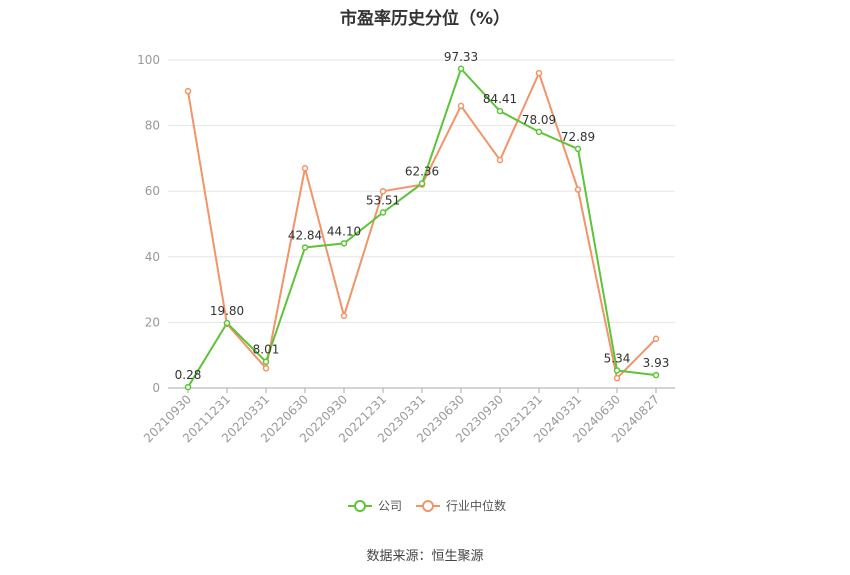 The width and height of the screenshot is (850, 575). Describe the element at coordinates (461, 57) in the screenshot. I see `data-label: 97.33` at that location.